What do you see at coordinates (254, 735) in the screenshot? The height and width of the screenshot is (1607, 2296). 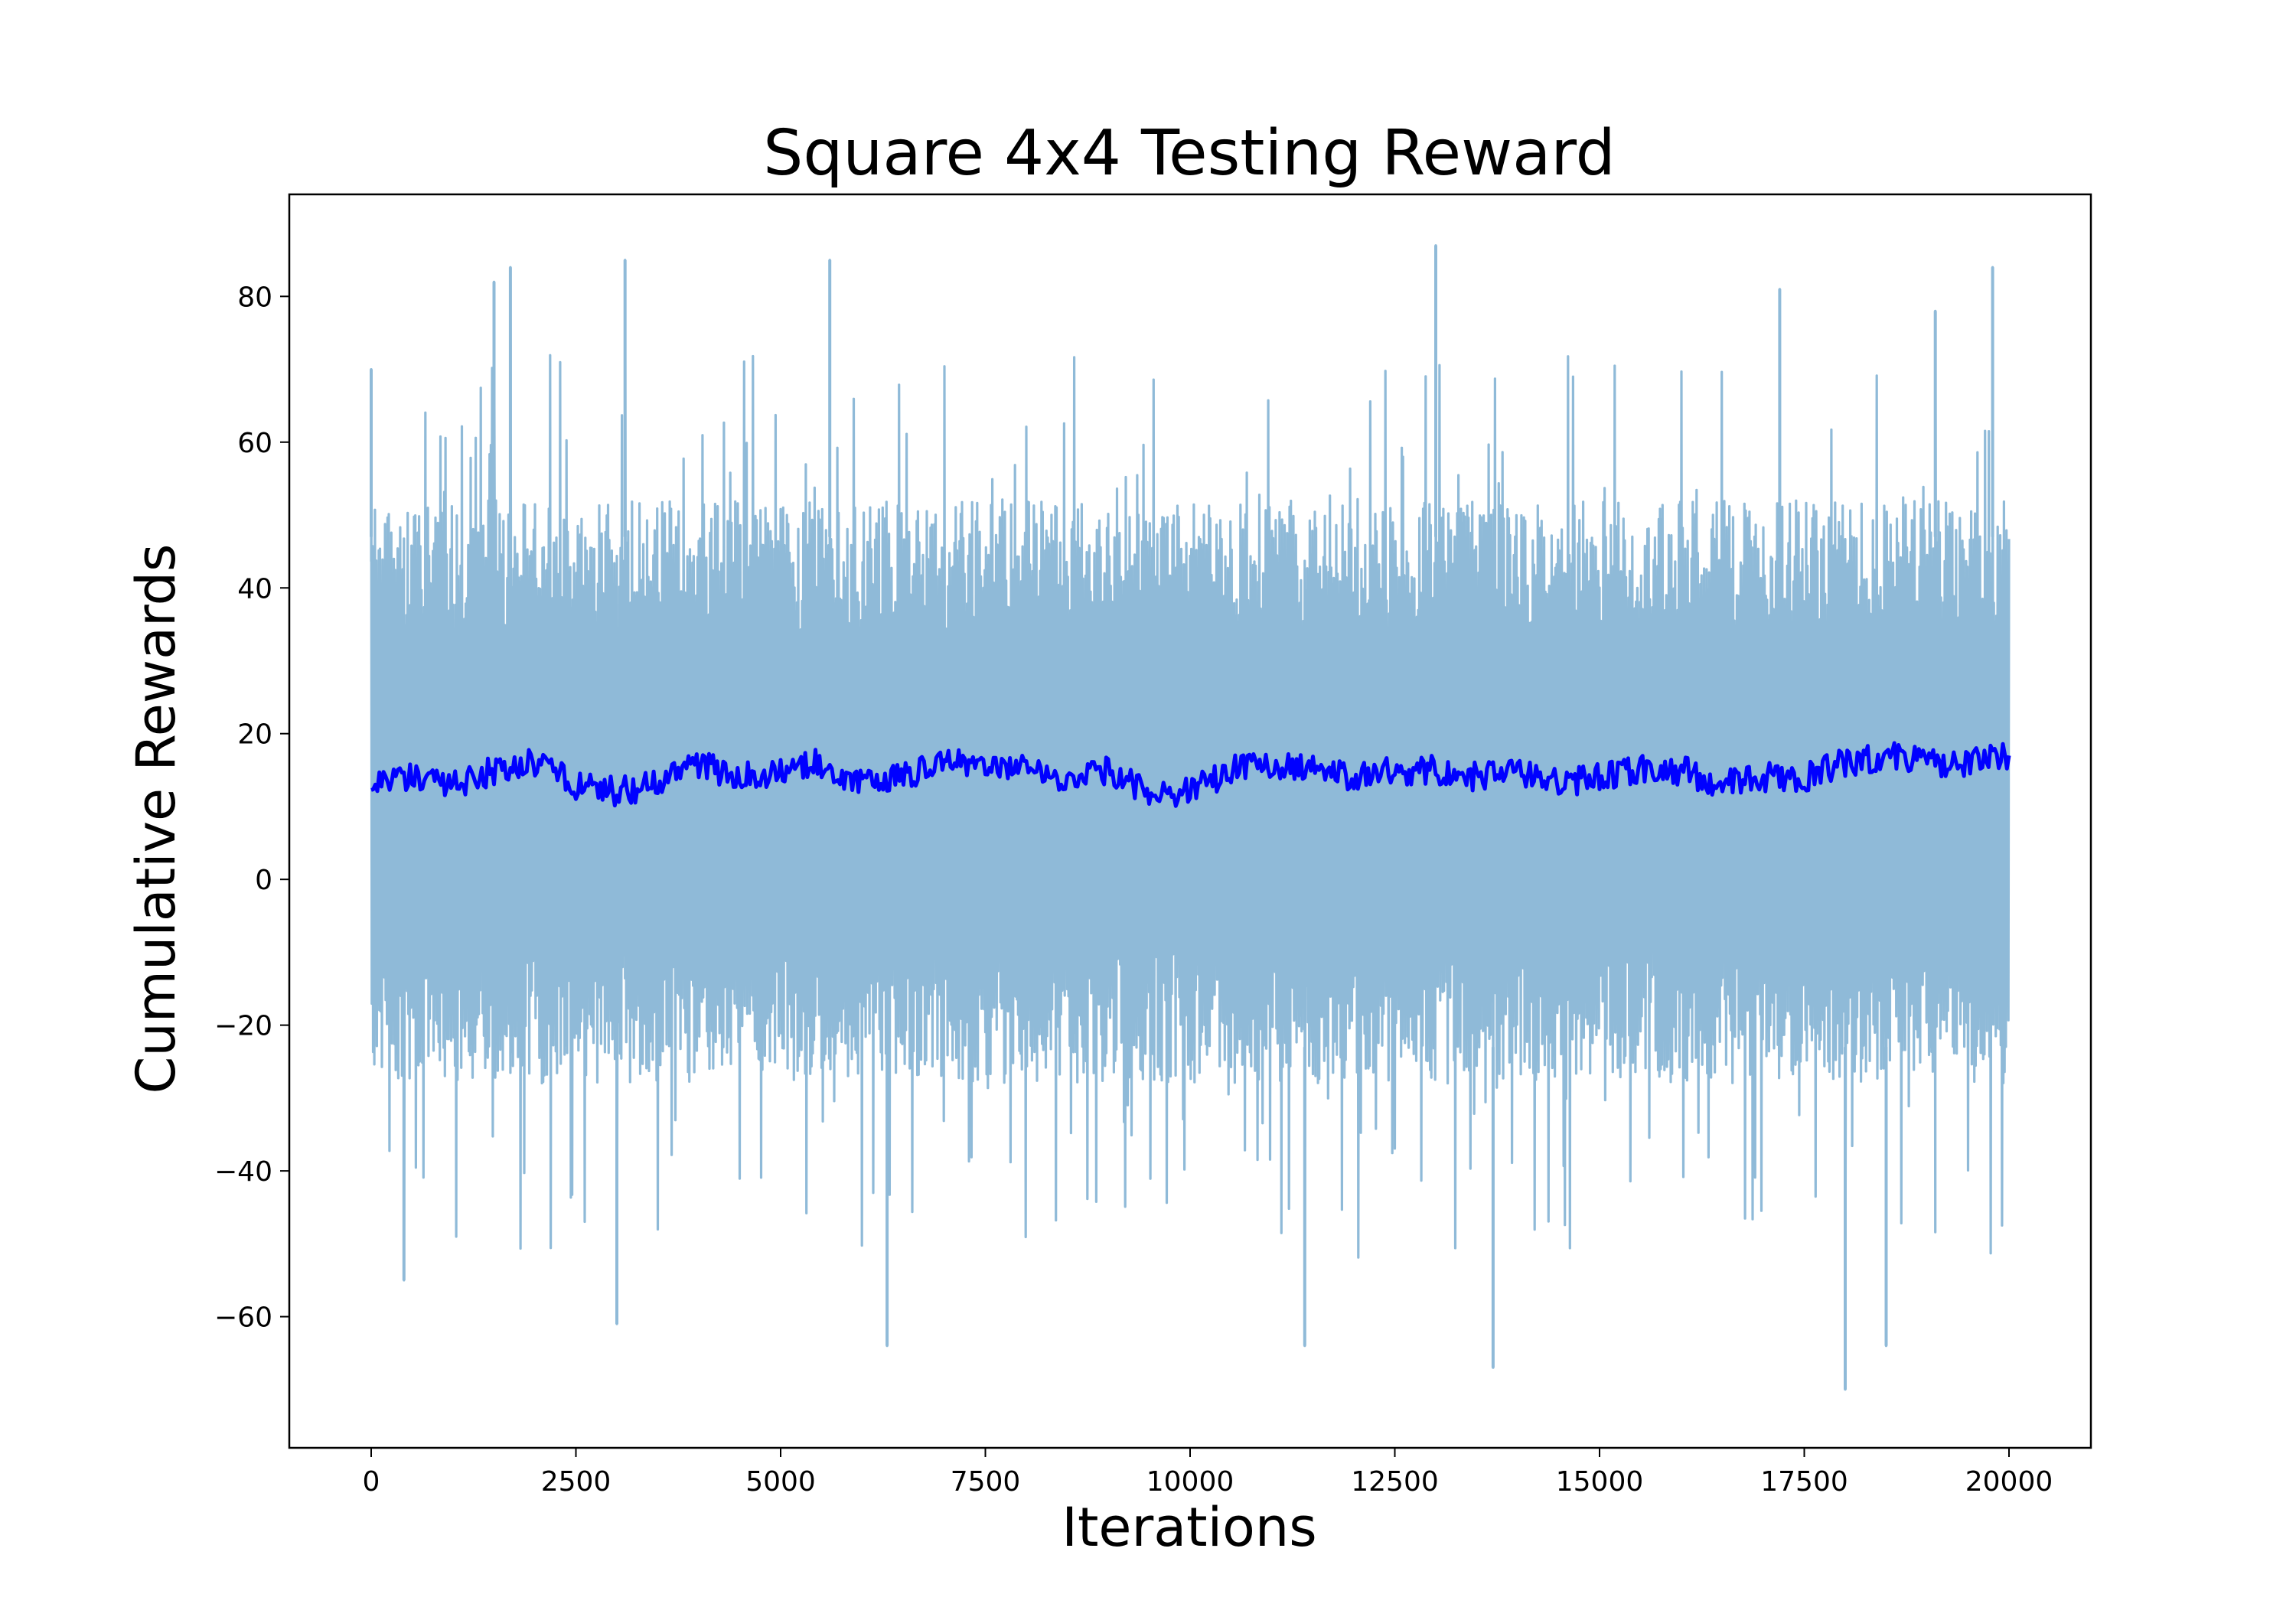 I see `y-tick-label: 20` at bounding box center [254, 735].